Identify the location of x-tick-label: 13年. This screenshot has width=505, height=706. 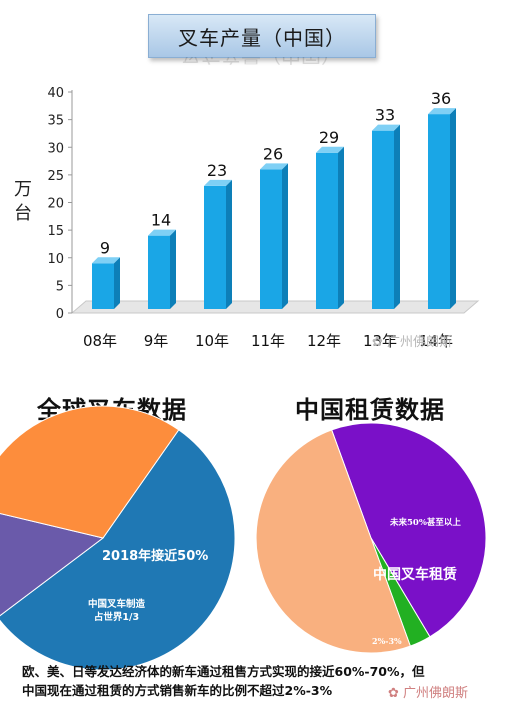
(380, 341).